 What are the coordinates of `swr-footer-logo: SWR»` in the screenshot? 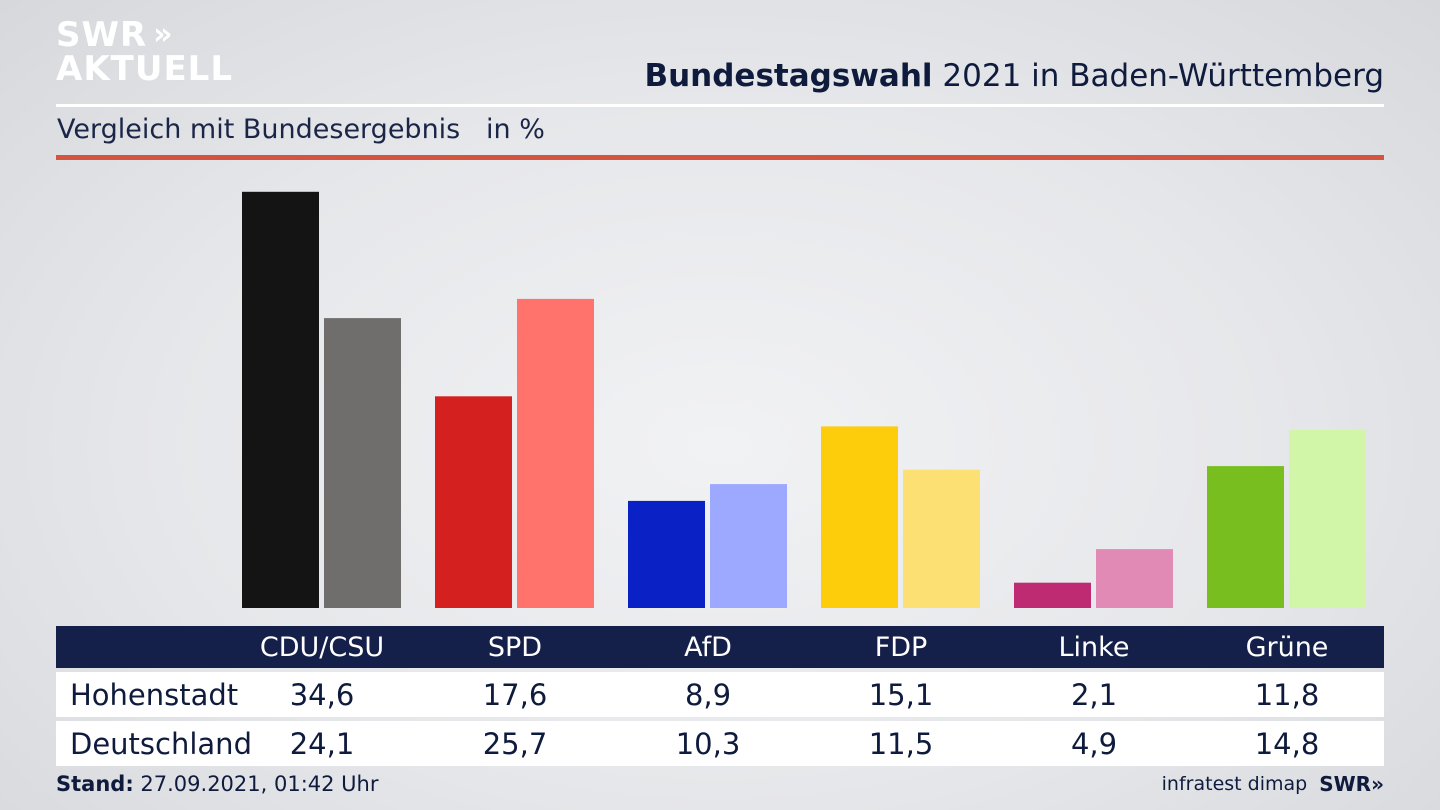 It's located at (1351, 784).